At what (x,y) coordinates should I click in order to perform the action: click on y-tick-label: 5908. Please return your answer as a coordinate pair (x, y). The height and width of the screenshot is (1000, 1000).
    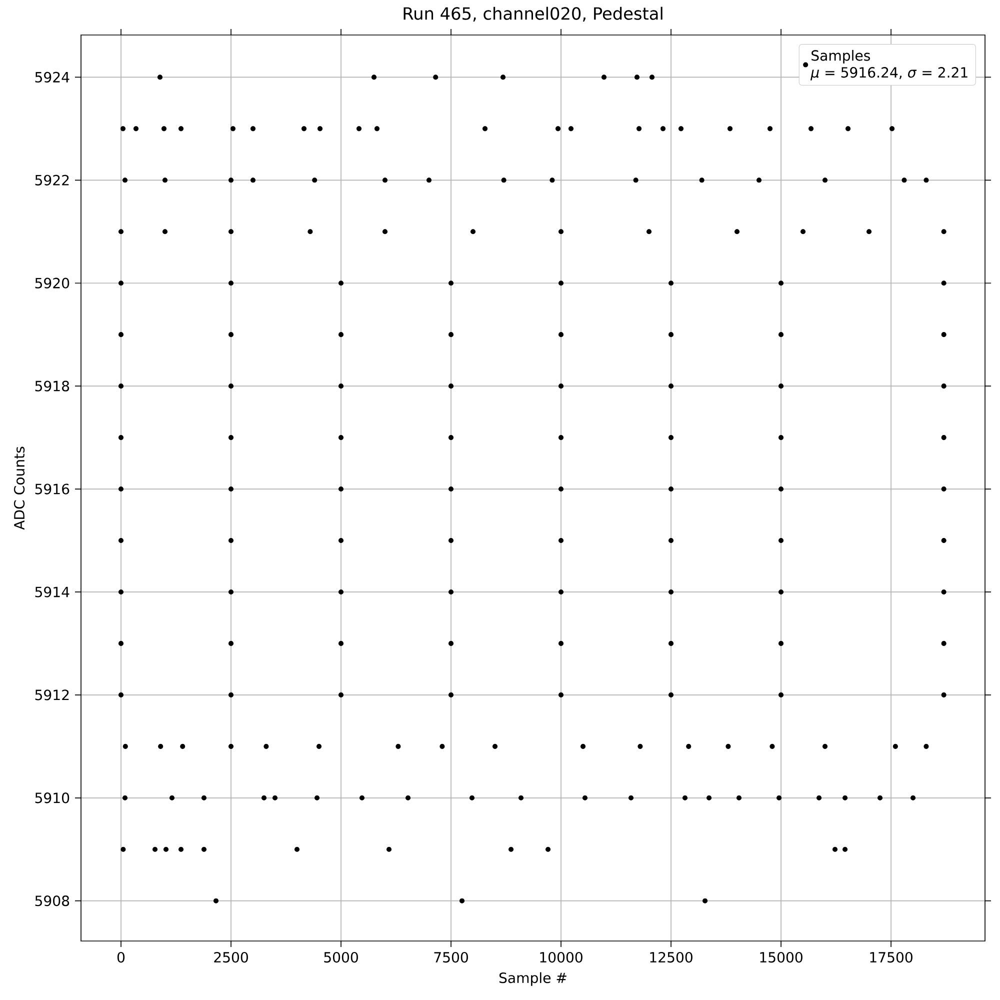
    Looking at the image, I should click on (52, 901).